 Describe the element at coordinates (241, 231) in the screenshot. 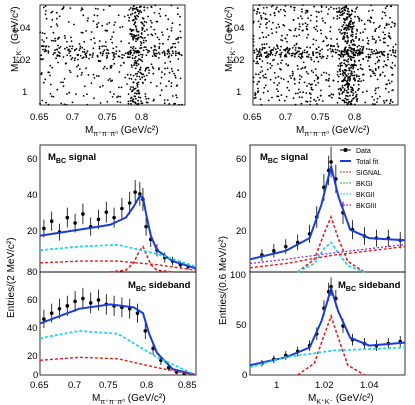

I see `ytick: 20` at that location.